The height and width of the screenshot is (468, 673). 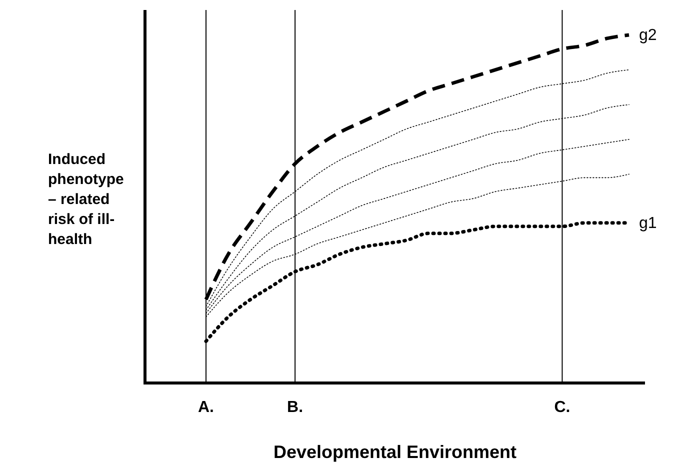 What do you see at coordinates (395, 452) in the screenshot?
I see `x-axis-title: Developmental Environment` at bounding box center [395, 452].